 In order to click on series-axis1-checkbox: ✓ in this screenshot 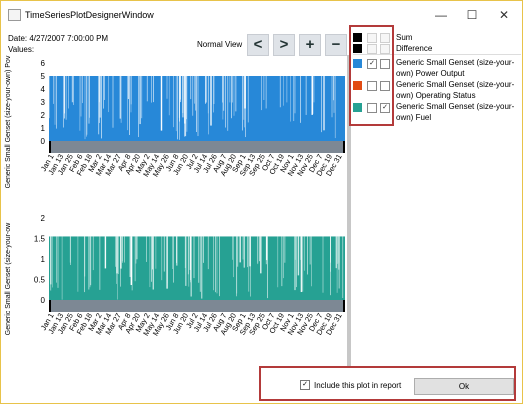, I will do `click(372, 64)`.